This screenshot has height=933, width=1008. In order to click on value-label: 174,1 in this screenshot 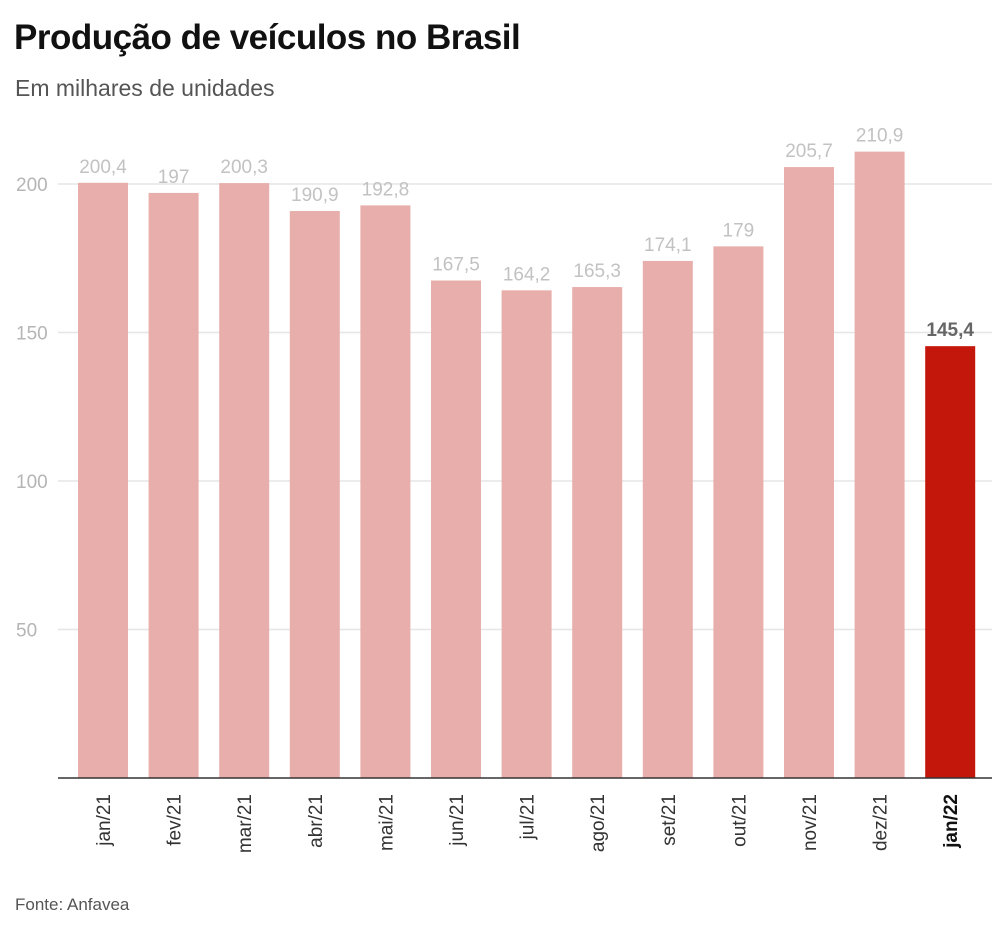, I will do `click(668, 245)`.